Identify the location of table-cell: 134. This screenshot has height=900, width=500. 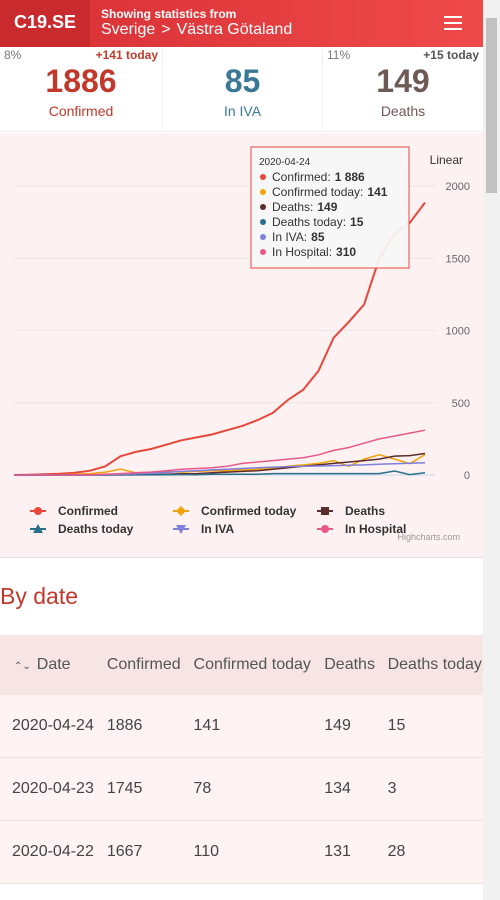
(344, 789).